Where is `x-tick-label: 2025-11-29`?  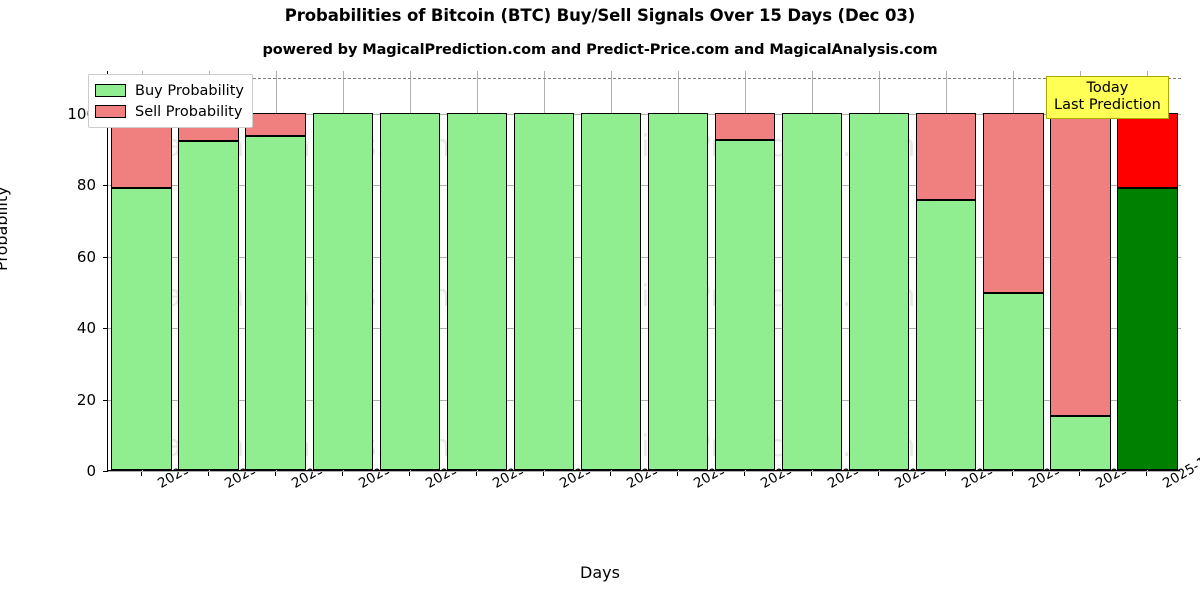
x-tick-label: 2025-11-29 is located at coordinates (997, 465).